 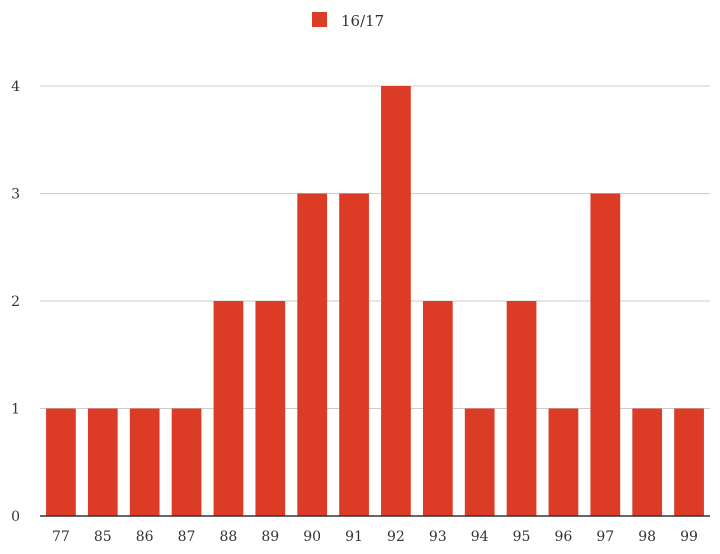 I want to click on y-tick-label: 0, so click(x=15, y=517).